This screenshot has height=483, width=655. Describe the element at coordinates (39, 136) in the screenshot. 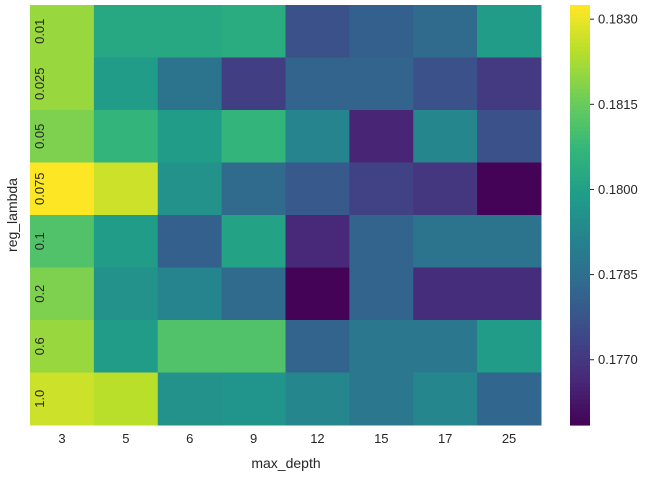

I see `y-tick-label: 0.05` at that location.